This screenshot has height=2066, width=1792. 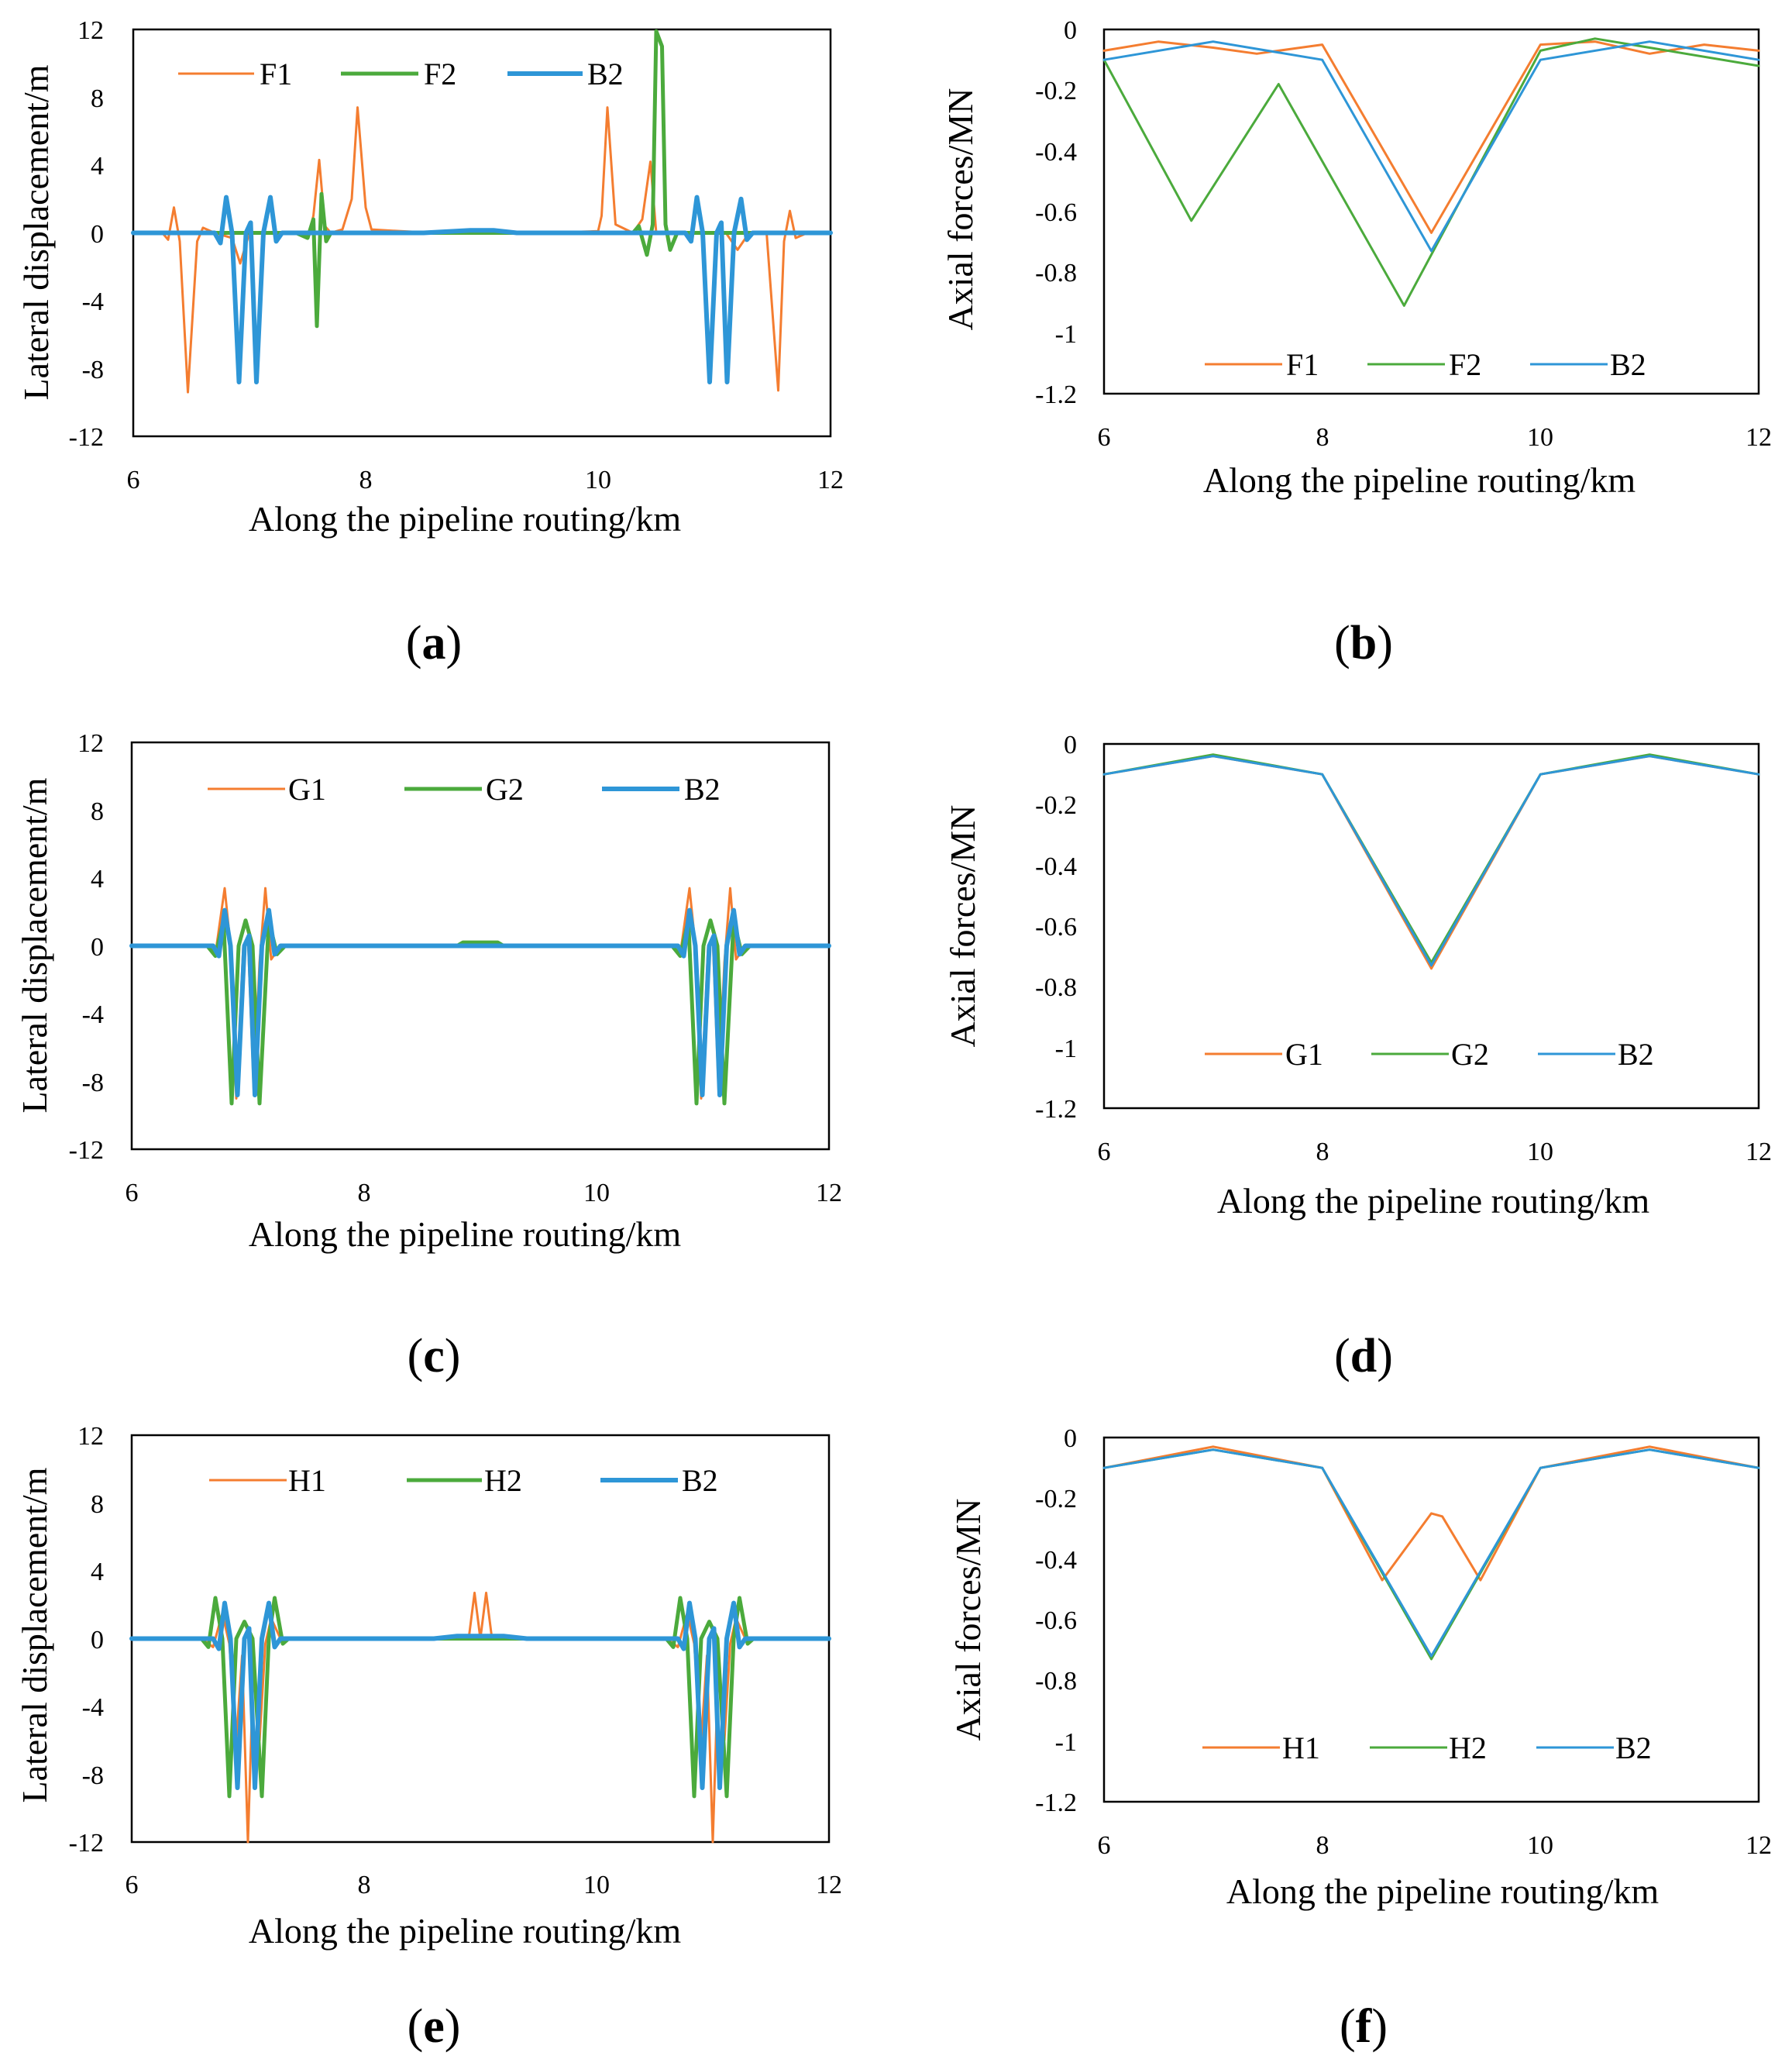 What do you see at coordinates (465, 1480) in the screenshot?
I see `legend-entry-h2: H2` at bounding box center [465, 1480].